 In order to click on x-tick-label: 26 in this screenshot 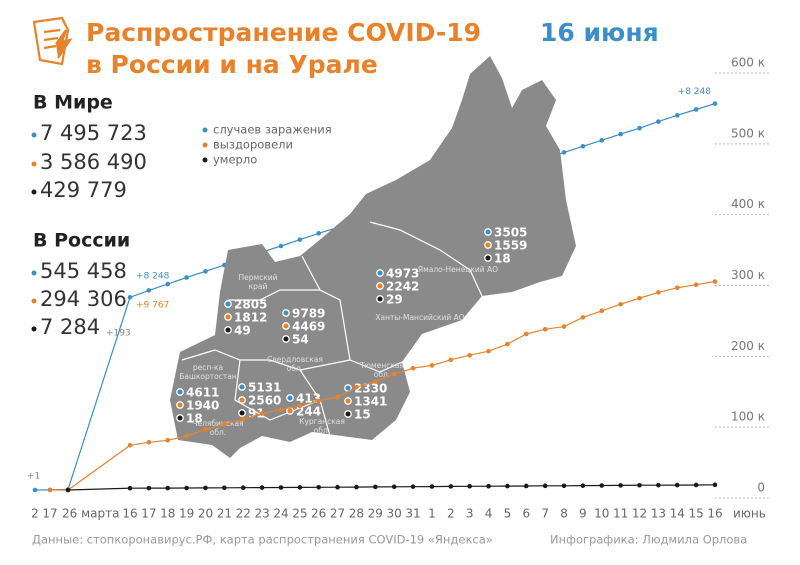, I will do `click(318, 514)`.